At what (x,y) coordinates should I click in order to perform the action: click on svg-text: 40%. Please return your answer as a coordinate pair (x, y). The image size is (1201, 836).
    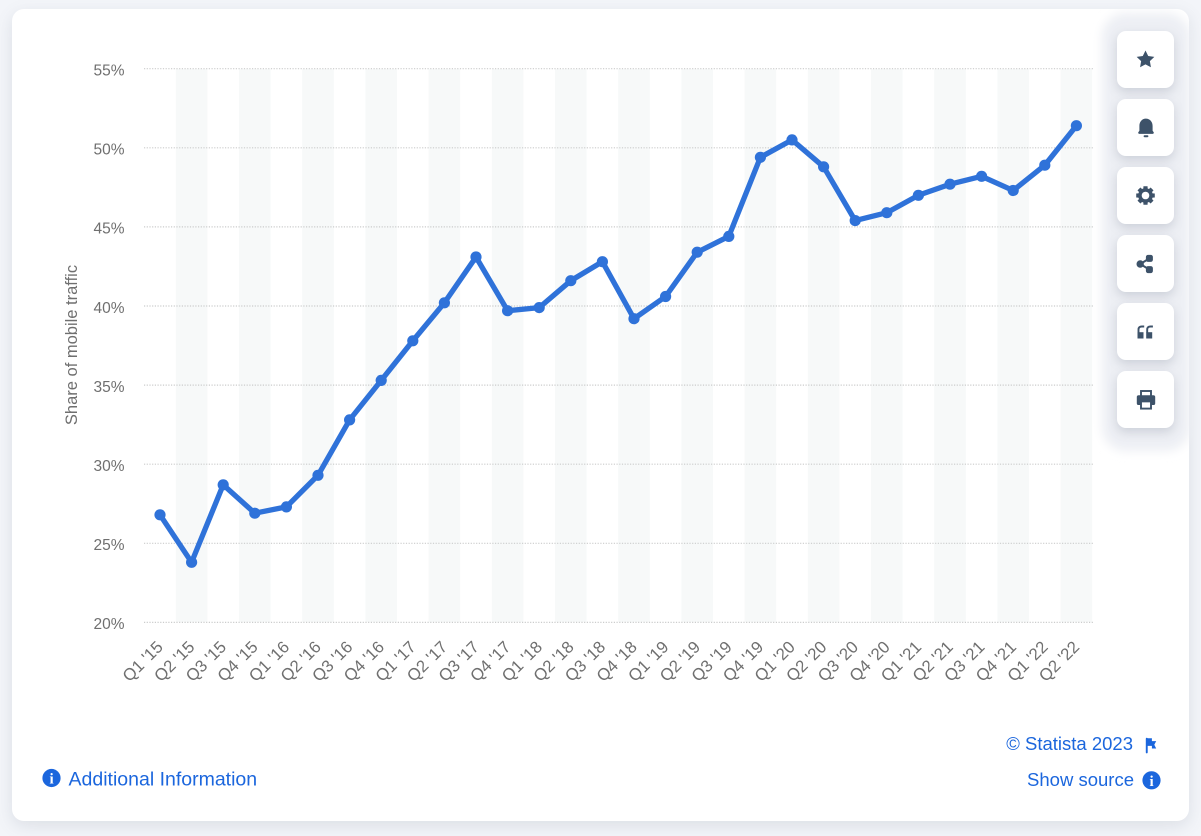
    Looking at the image, I should click on (108, 308).